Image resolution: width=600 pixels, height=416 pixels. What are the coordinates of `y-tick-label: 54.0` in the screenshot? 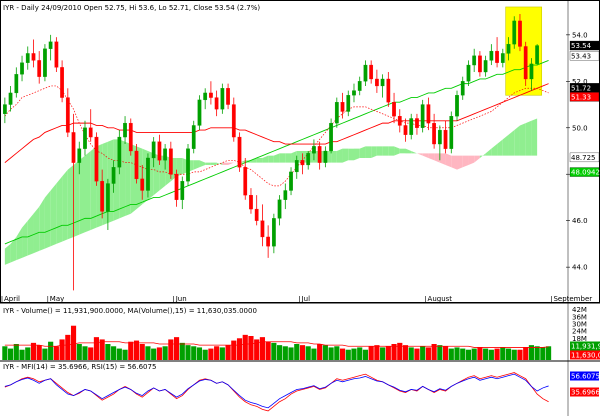 It's located at (580, 35).